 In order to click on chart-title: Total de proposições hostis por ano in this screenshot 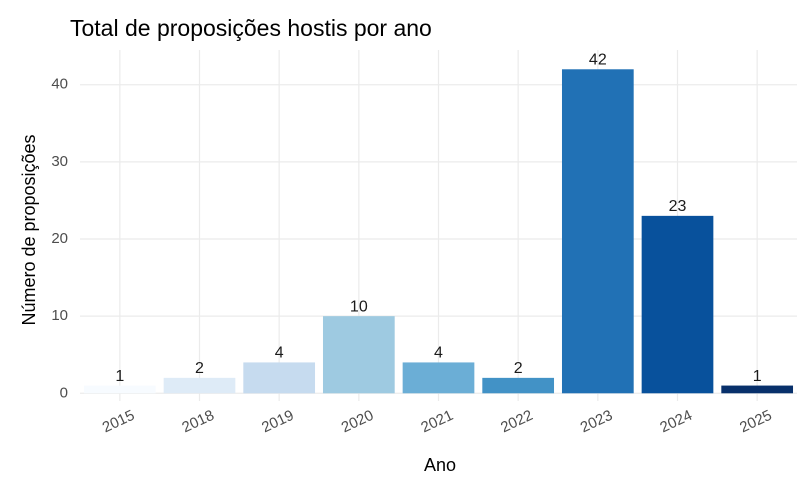, I will do `click(251, 28)`.